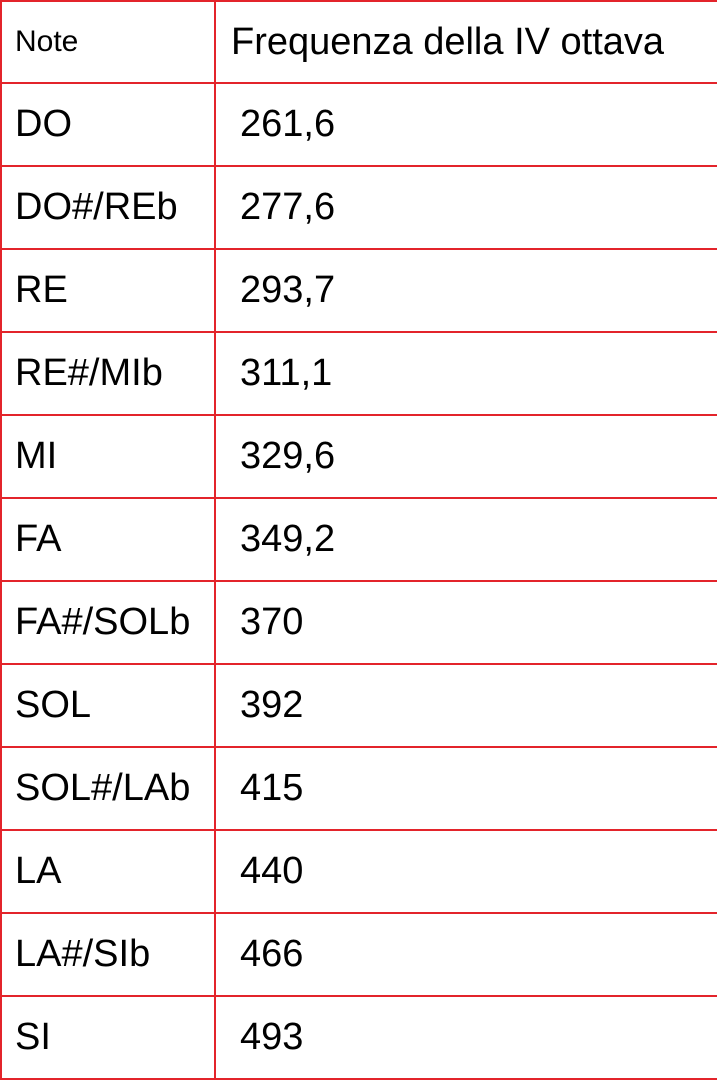 The height and width of the screenshot is (1080, 717). I want to click on note-cell: LA, so click(108, 871).